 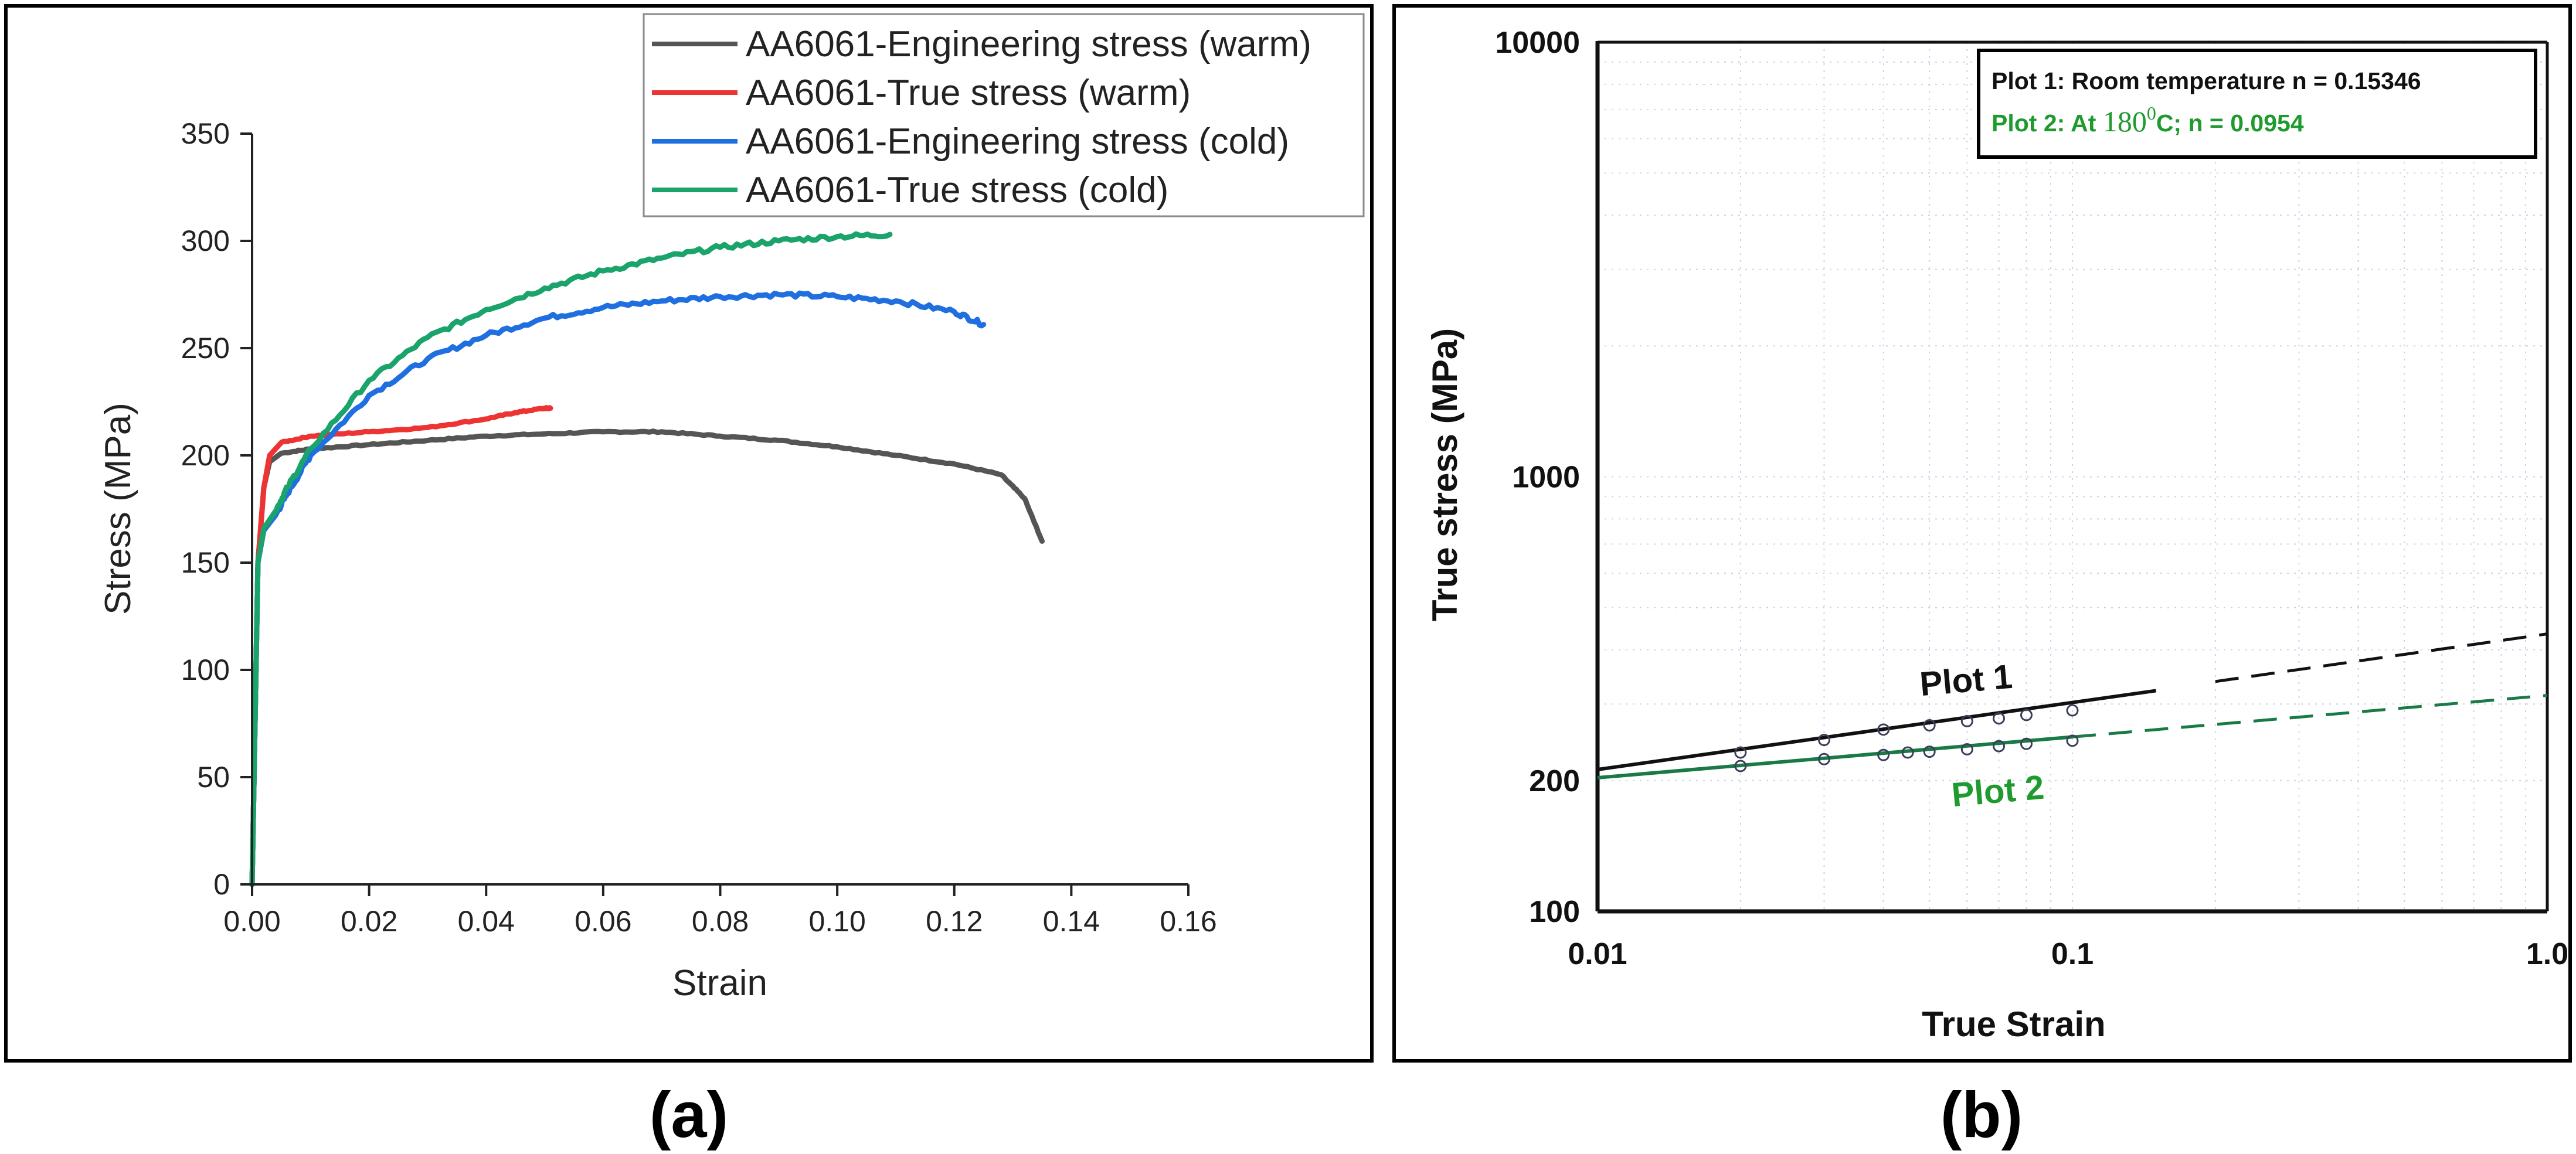 What do you see at coordinates (1072, 921) in the screenshot?
I see `panel-a-x-tick-label: 0.14` at bounding box center [1072, 921].